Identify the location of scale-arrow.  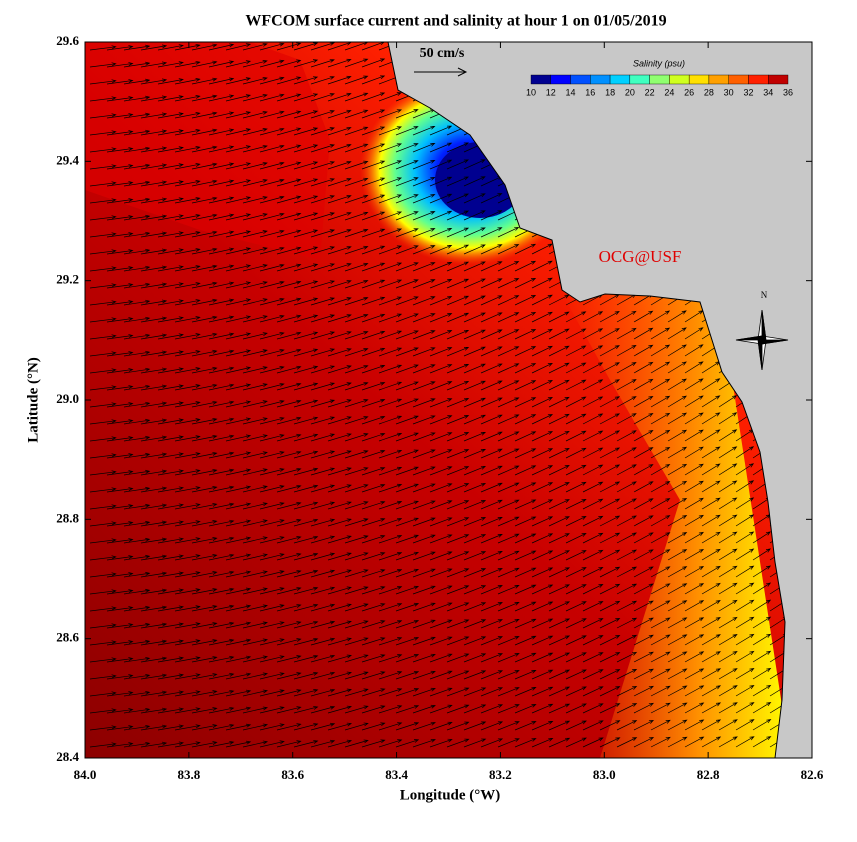
(441, 72).